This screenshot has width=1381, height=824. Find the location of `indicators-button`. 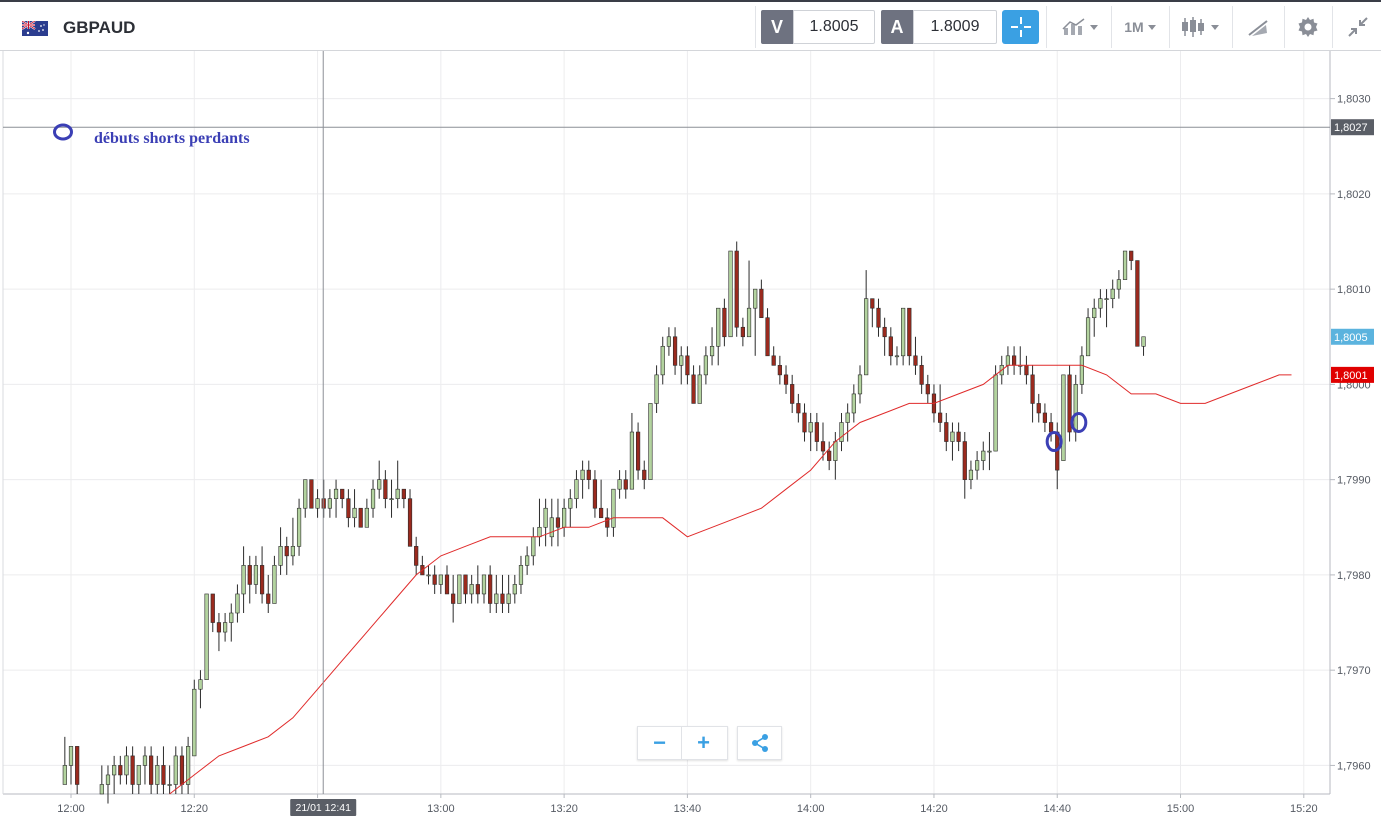

indicators-button is located at coordinates (1080, 27).